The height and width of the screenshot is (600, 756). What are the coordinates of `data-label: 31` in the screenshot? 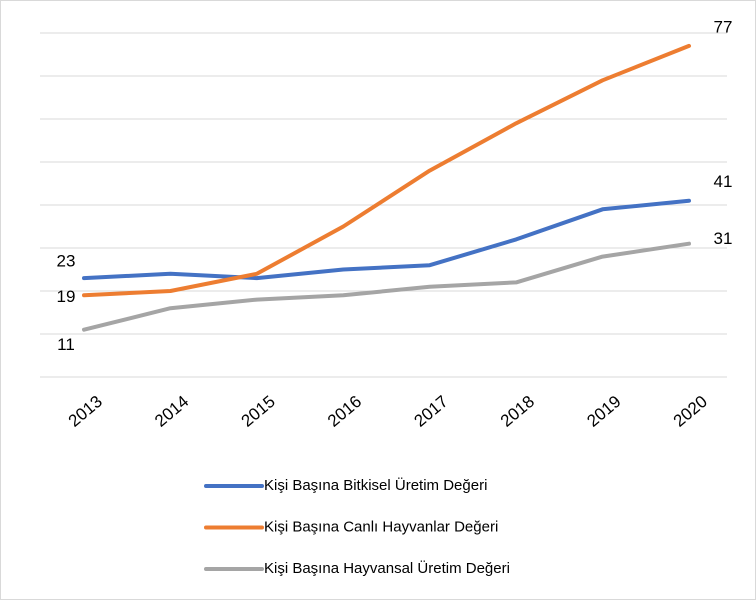 It's located at (723, 238).